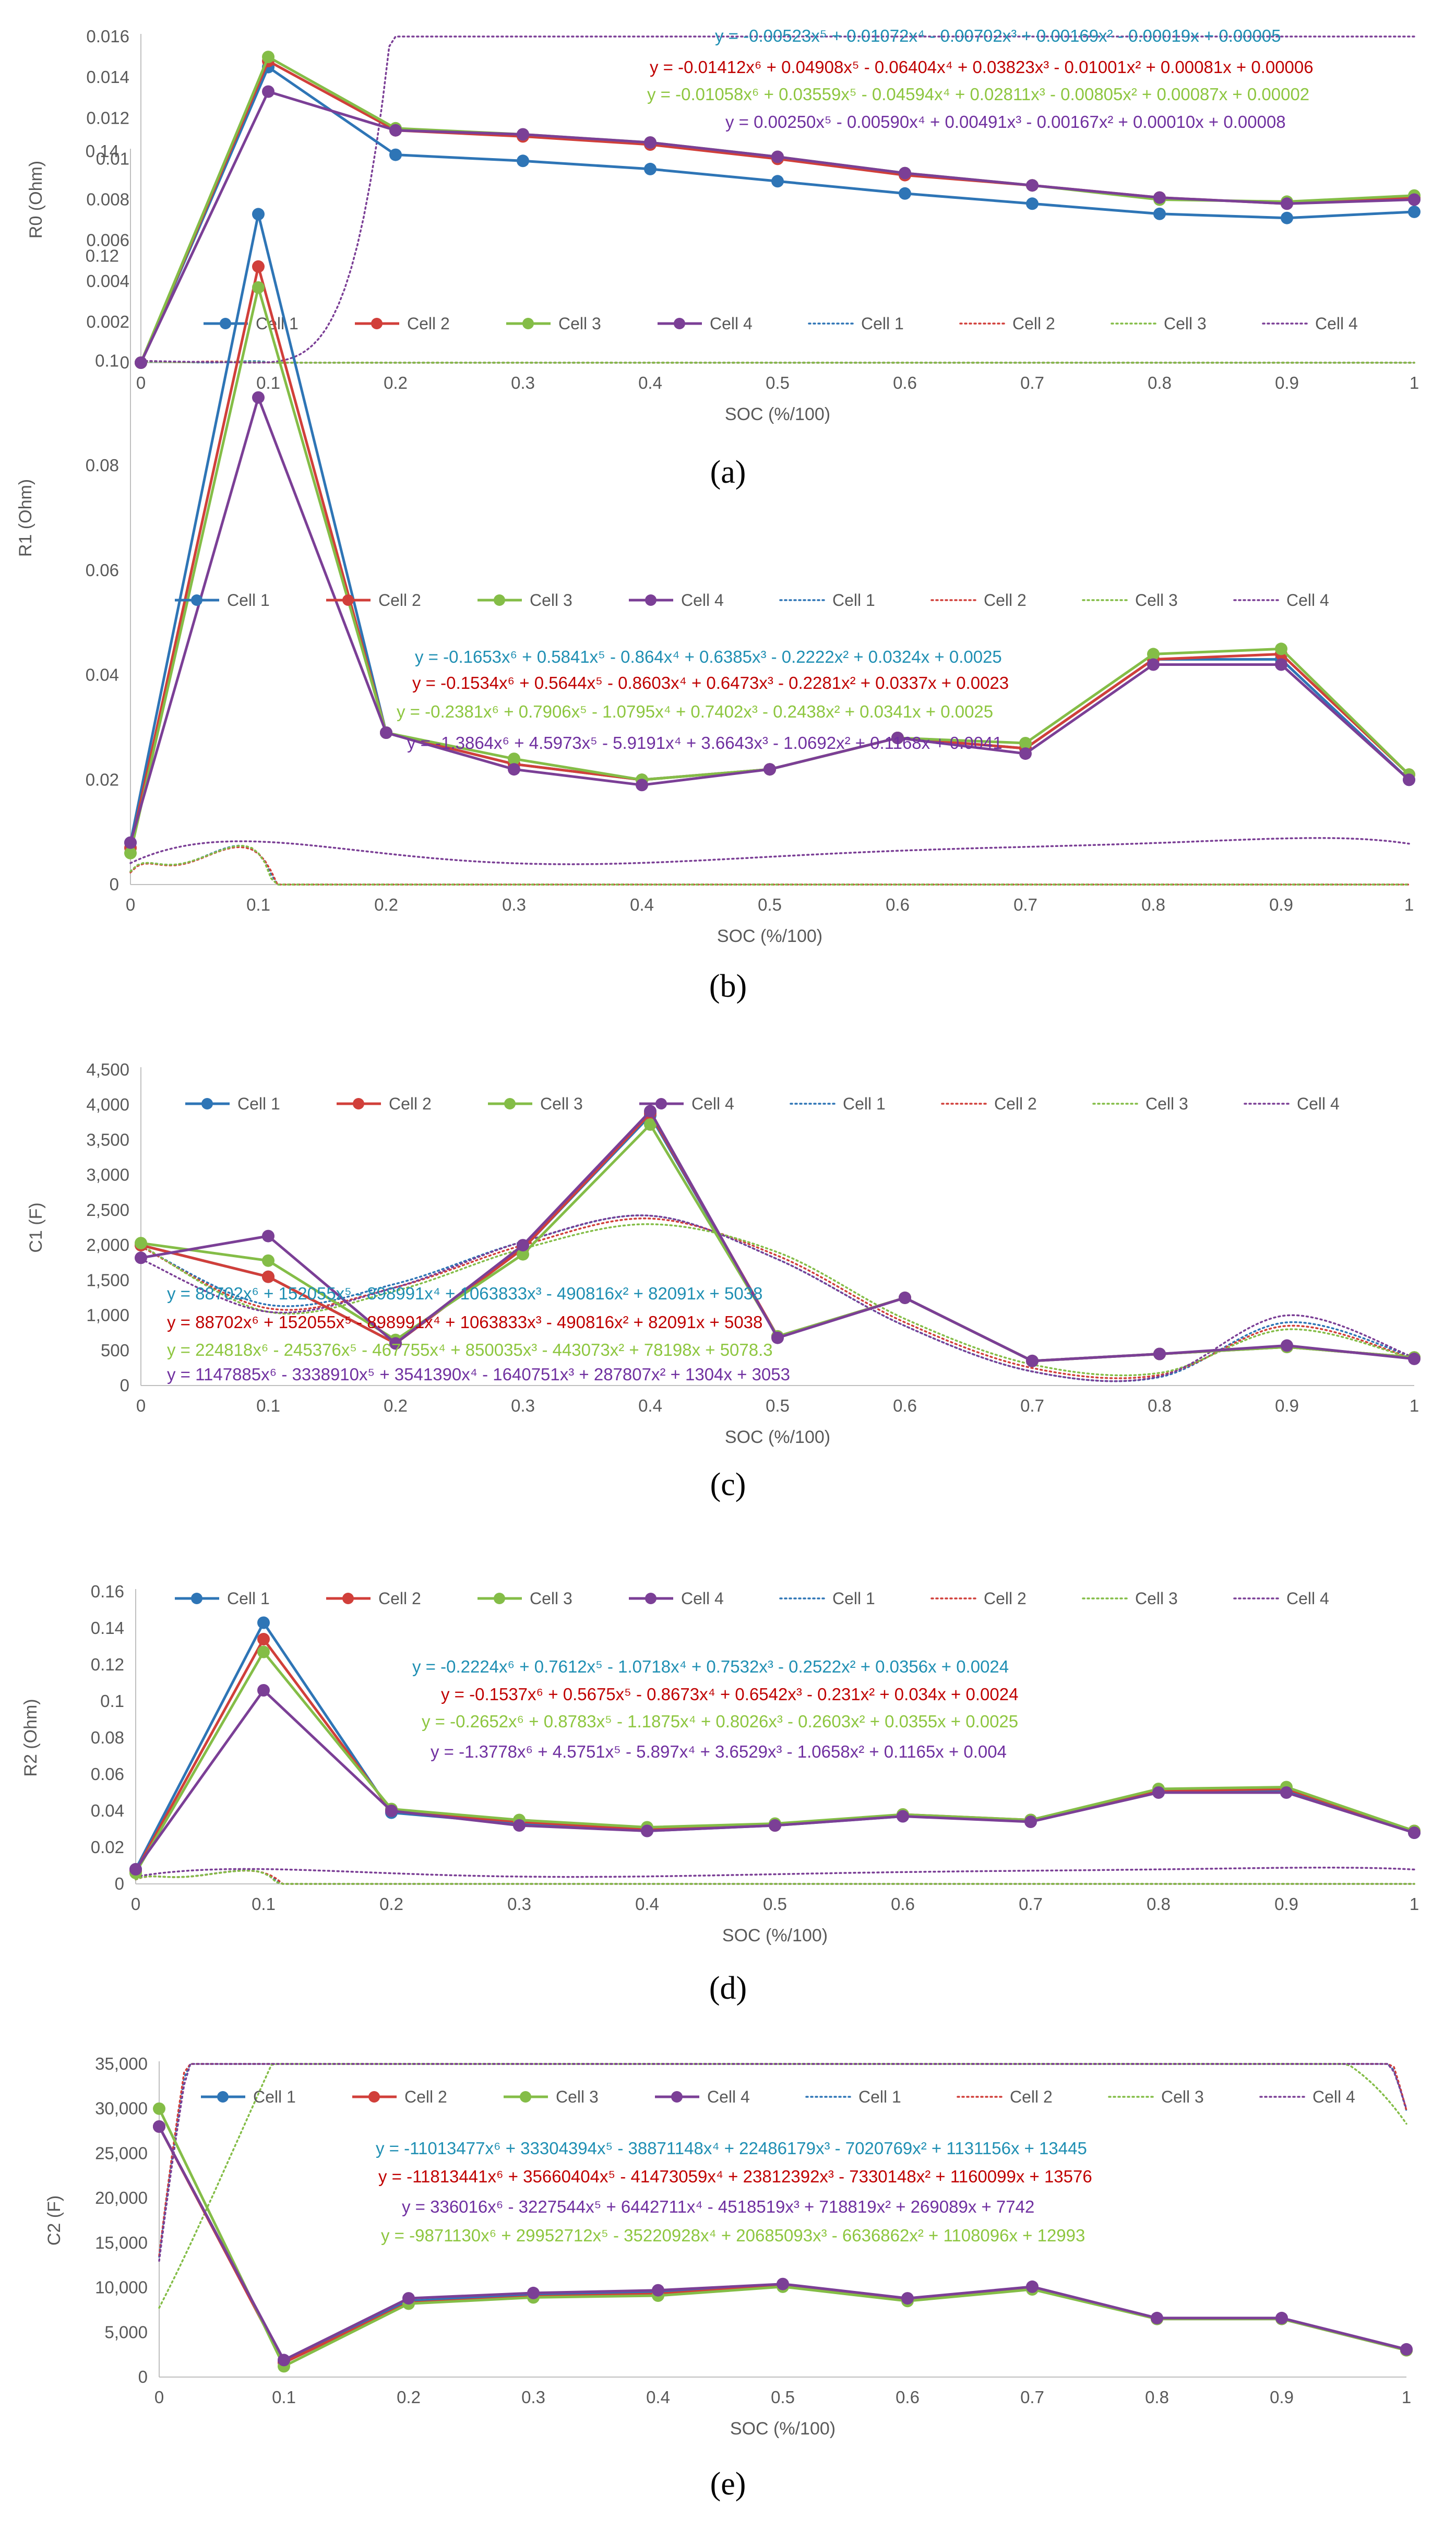 Image resolution: width=1456 pixels, height=2531 pixels. What do you see at coordinates (107, 1245) in the screenshot?
I see `y-tick-label: 2,000` at bounding box center [107, 1245].